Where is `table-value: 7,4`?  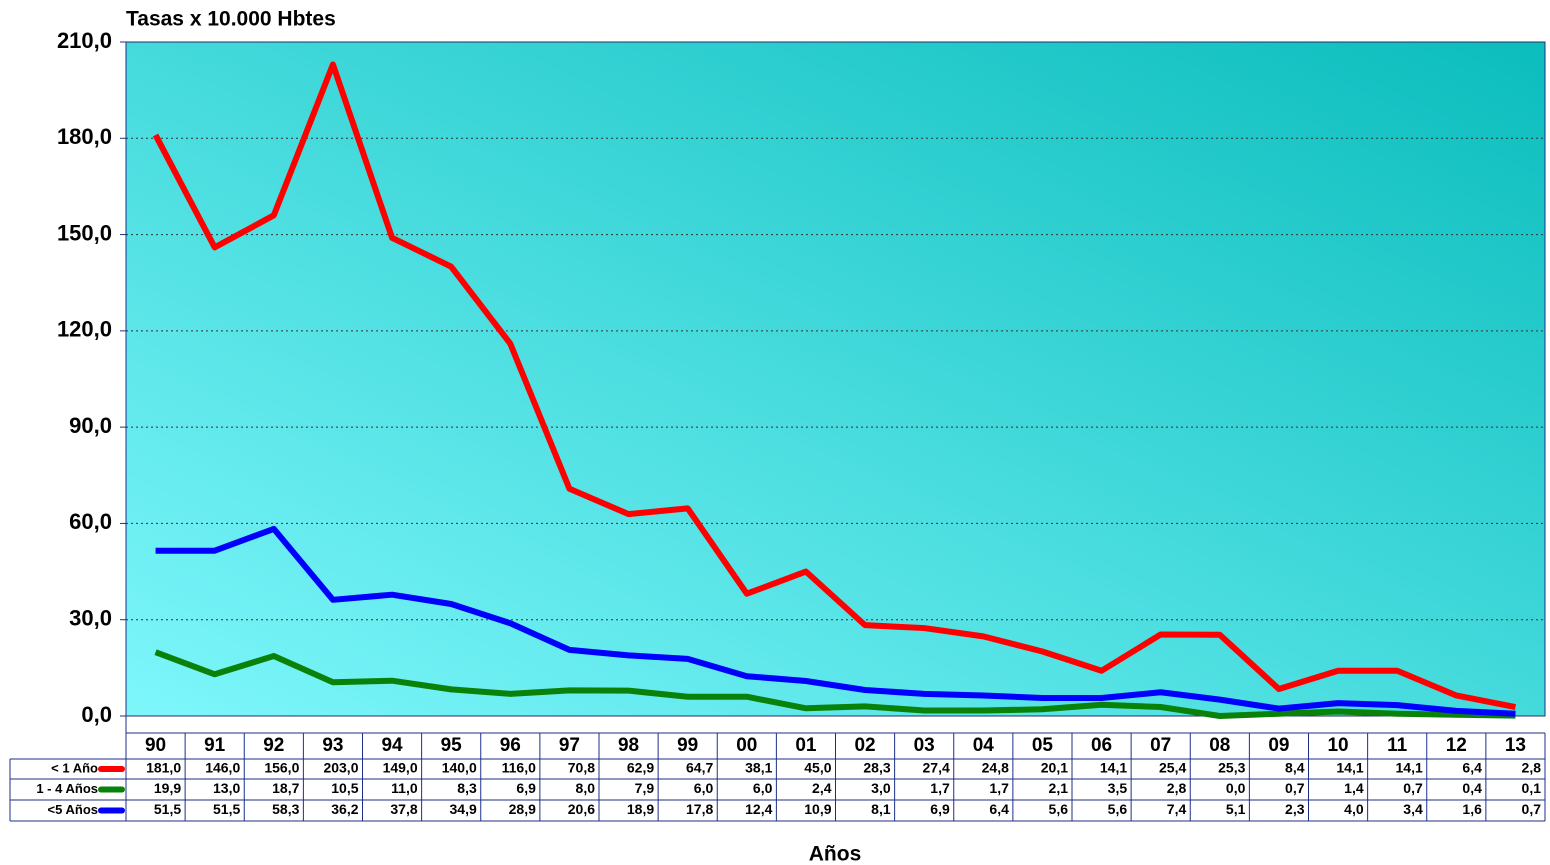 table-value: 7,4 is located at coordinates (1177, 809).